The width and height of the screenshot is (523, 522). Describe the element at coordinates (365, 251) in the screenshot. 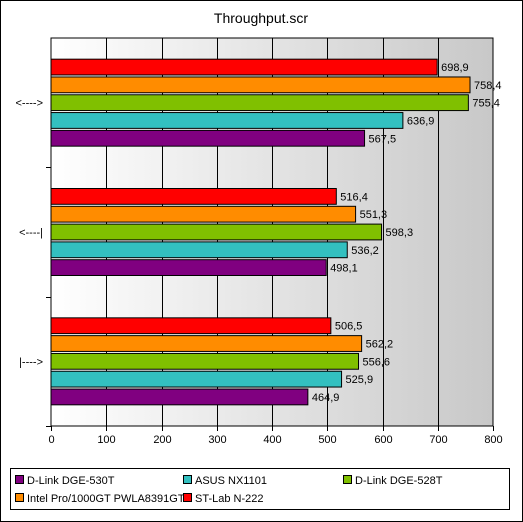

I see `data-label: 536,2` at that location.